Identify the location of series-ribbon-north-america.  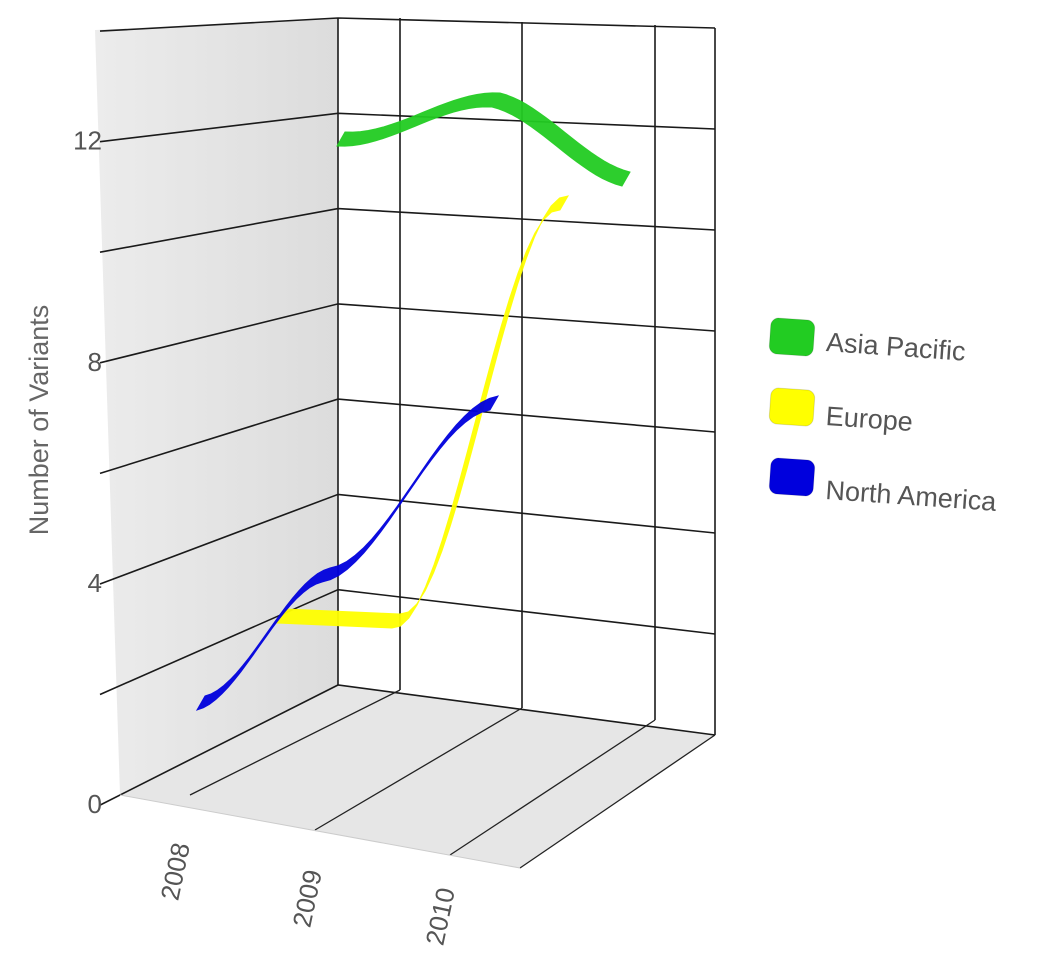
(347, 553).